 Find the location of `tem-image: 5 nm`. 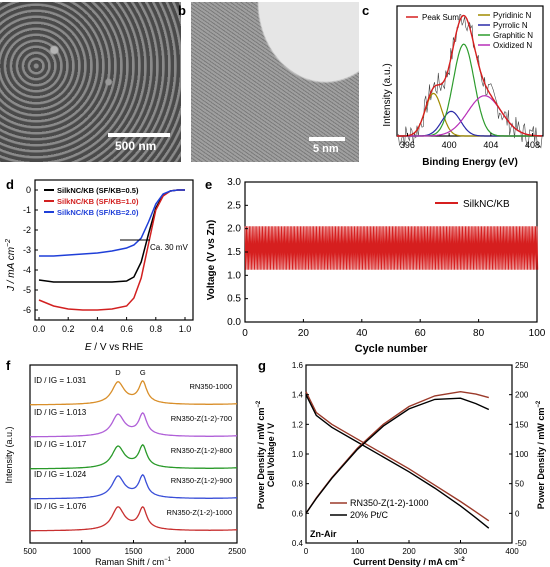

tem-image: 5 nm is located at coordinates (275, 82).